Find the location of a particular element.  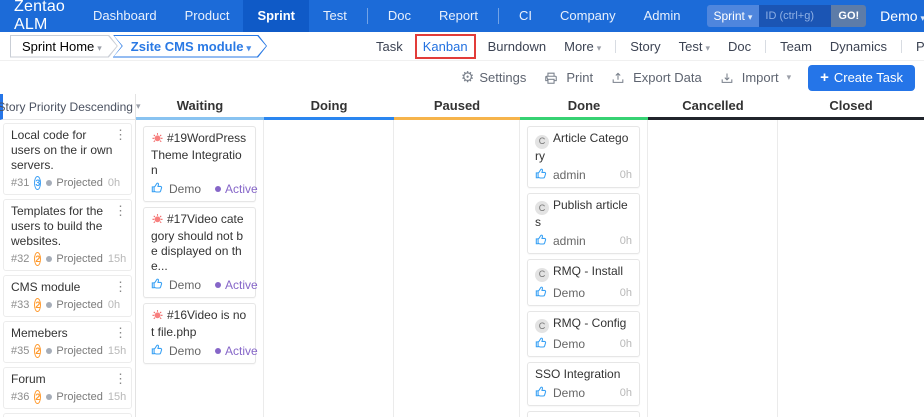

story-meta: #32 2 Projected 15h is located at coordinates (68, 259).